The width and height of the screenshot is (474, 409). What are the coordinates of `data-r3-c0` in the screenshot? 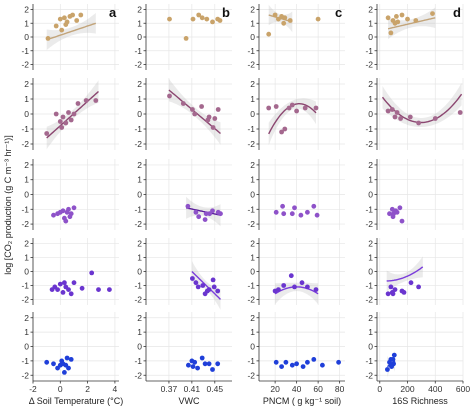 It's located at (80, 283).